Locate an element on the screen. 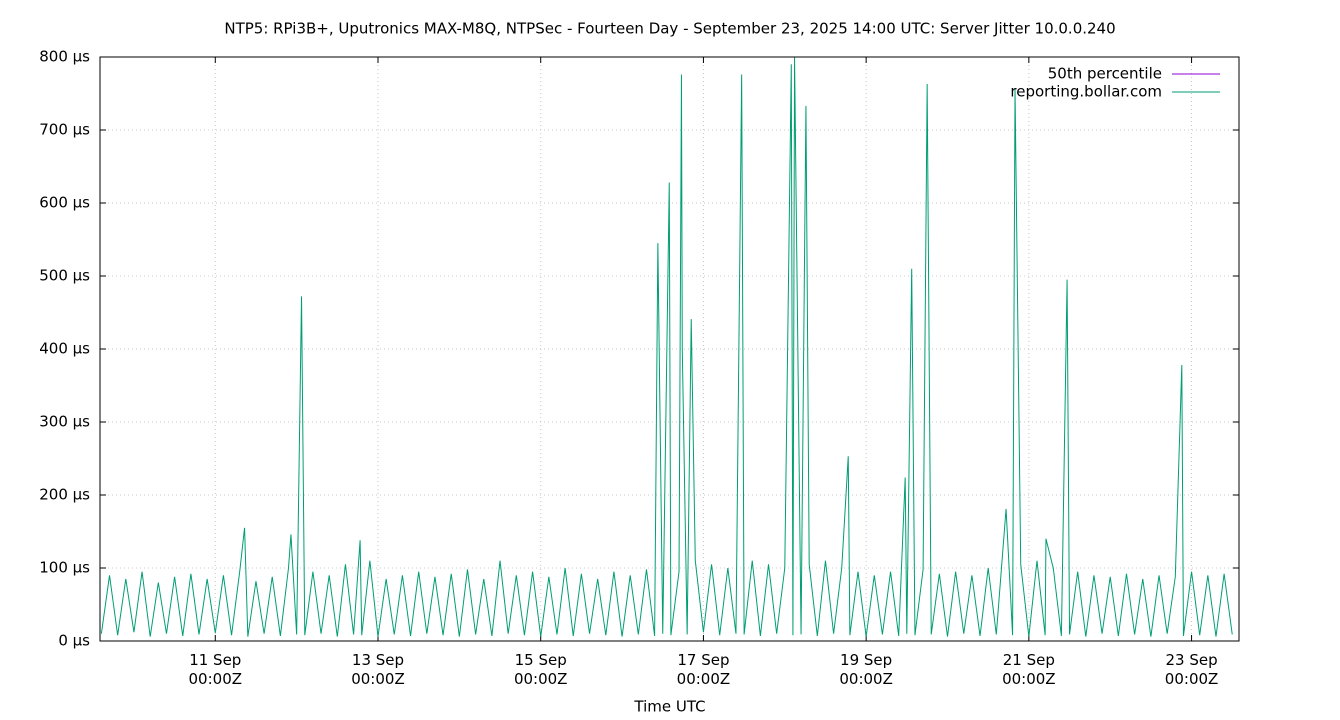 Image resolution: width=1340 pixels, height=720 pixels. y-tick-label: 100 µs is located at coordinates (64, 568).